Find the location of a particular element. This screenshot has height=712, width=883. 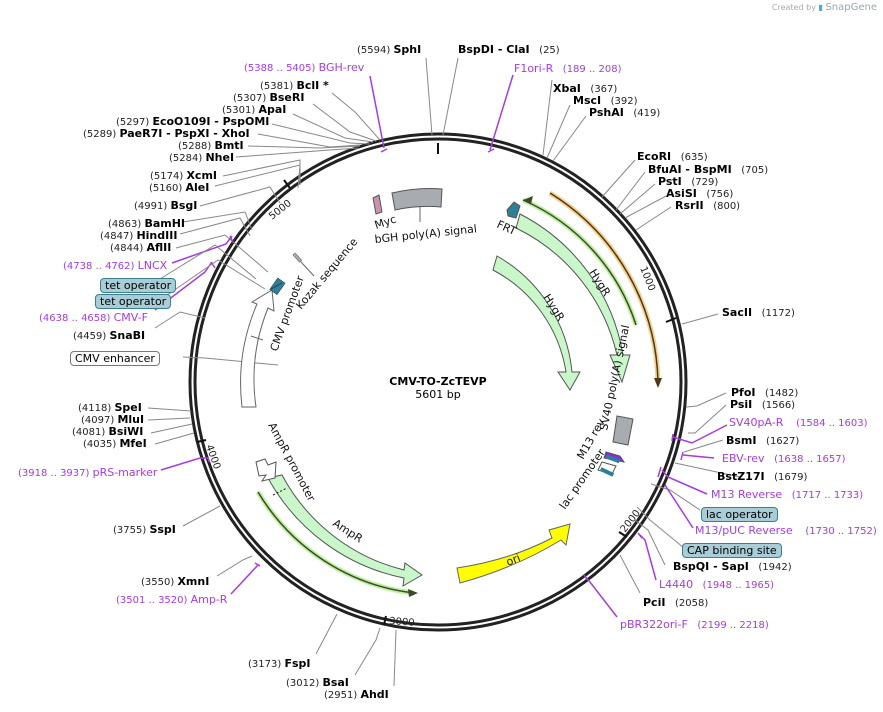

site-alei: (5160) AleI is located at coordinates (179, 188).